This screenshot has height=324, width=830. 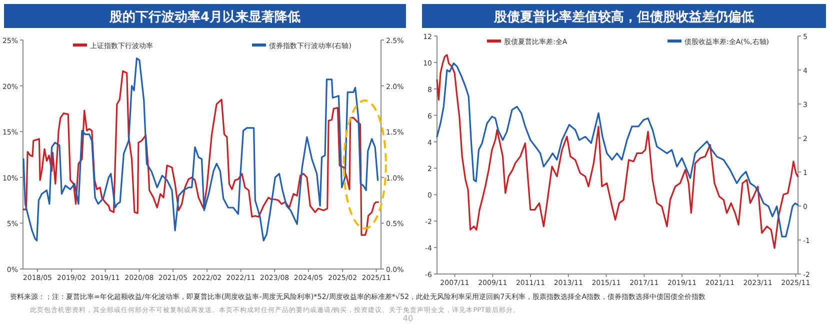 What do you see at coordinates (623, 17) in the screenshot?
I see `chart-title: 股债夏普比率差值较高，但债股收益差仍偏低` at bounding box center [623, 17].